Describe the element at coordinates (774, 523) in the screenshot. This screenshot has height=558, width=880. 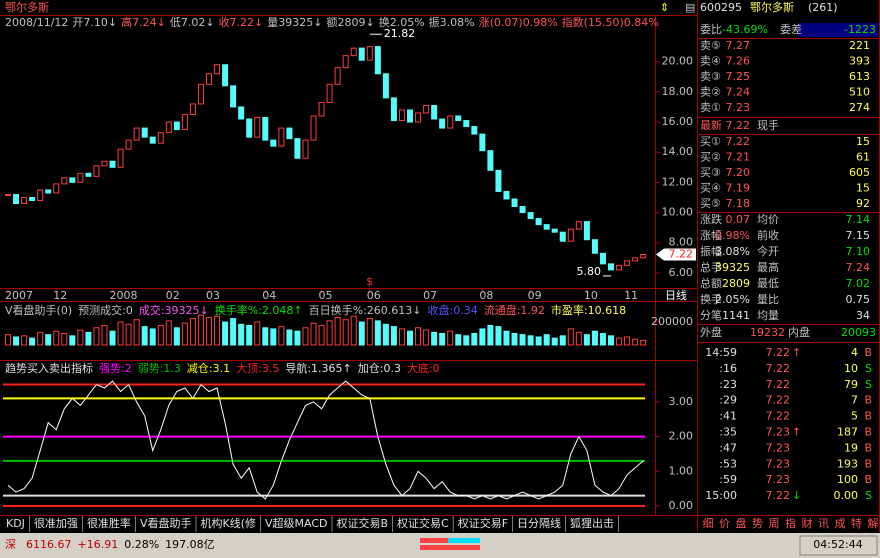
I see `side-tab: 周` at that location.